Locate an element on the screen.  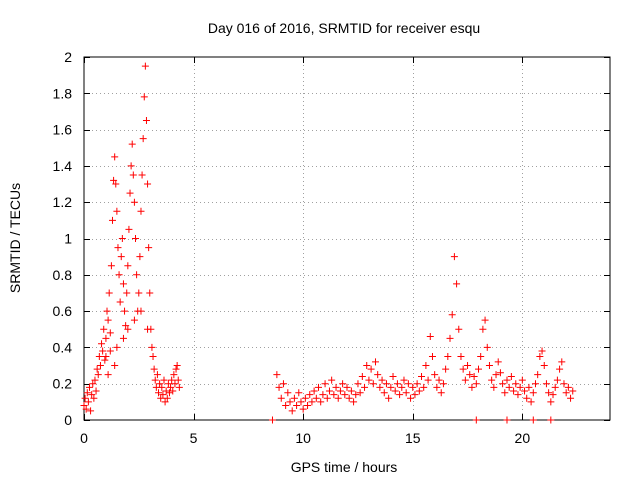
y-tick-label: 1.2 is located at coordinates (63, 202).